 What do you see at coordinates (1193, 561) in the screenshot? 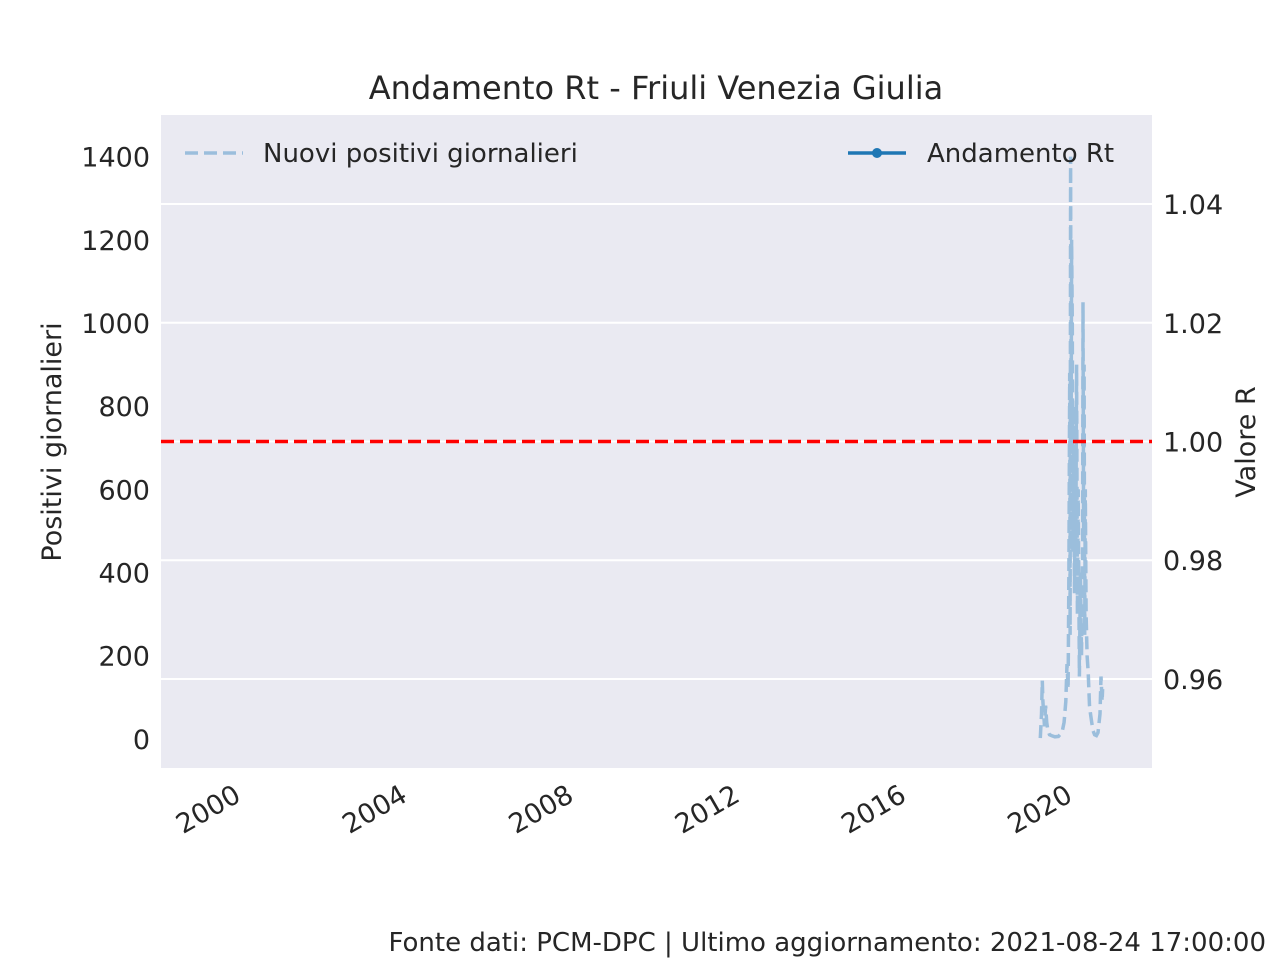
I see `y-right-tick-label: 0.98` at bounding box center [1193, 561].